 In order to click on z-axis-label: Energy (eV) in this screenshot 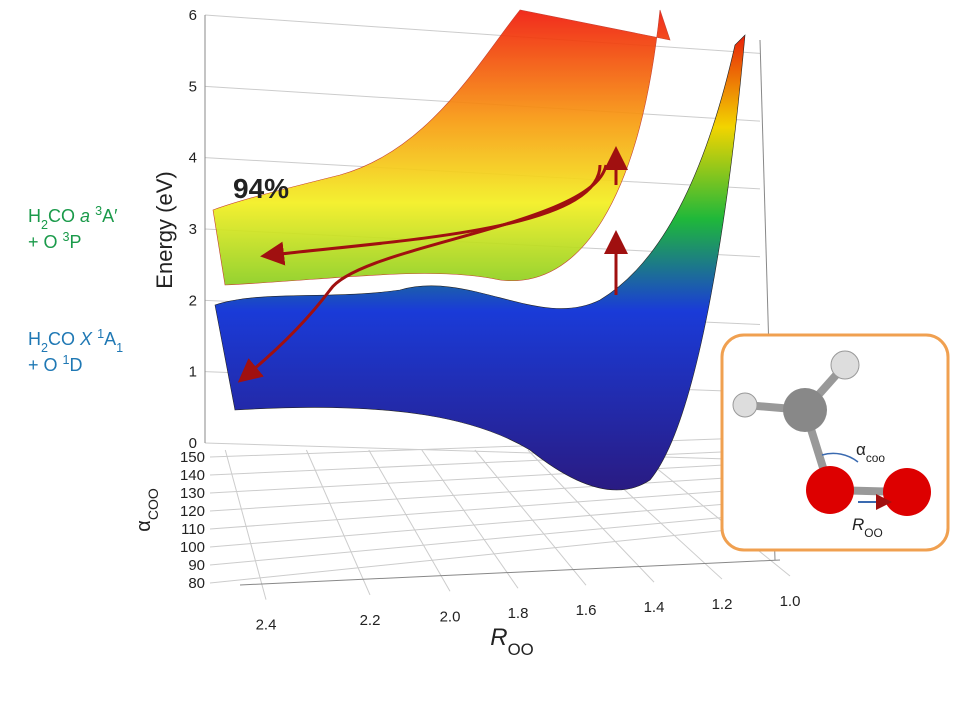, I will do `click(164, 229)`.